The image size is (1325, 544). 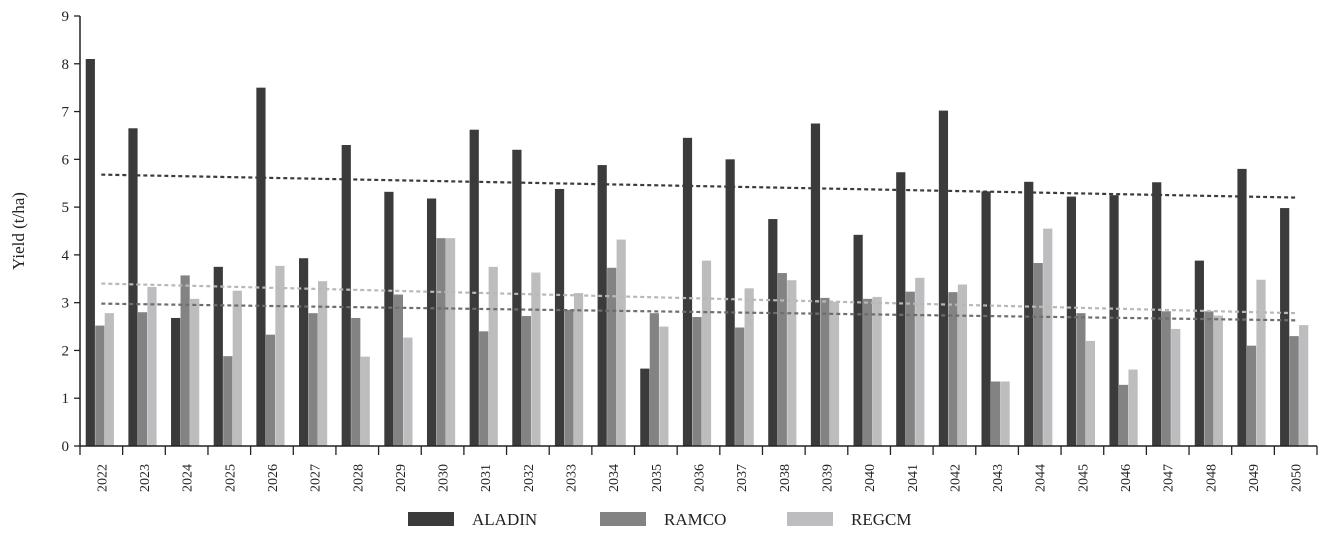 What do you see at coordinates (66, 256) in the screenshot?
I see `y-tick-label: 4` at bounding box center [66, 256].